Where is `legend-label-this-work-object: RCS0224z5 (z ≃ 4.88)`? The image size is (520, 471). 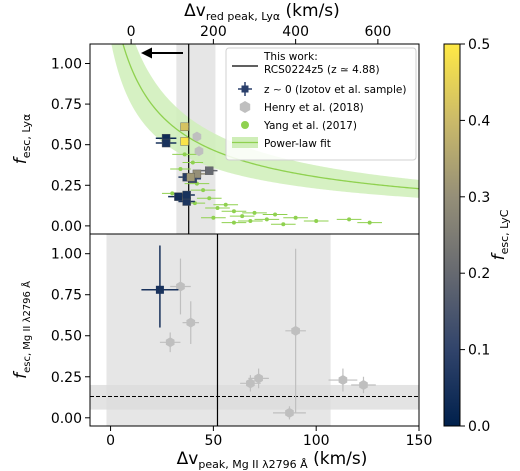
legend-label-this-work-object: RCS0224z5 (z ≃ 4.88) is located at coordinates (322, 70).